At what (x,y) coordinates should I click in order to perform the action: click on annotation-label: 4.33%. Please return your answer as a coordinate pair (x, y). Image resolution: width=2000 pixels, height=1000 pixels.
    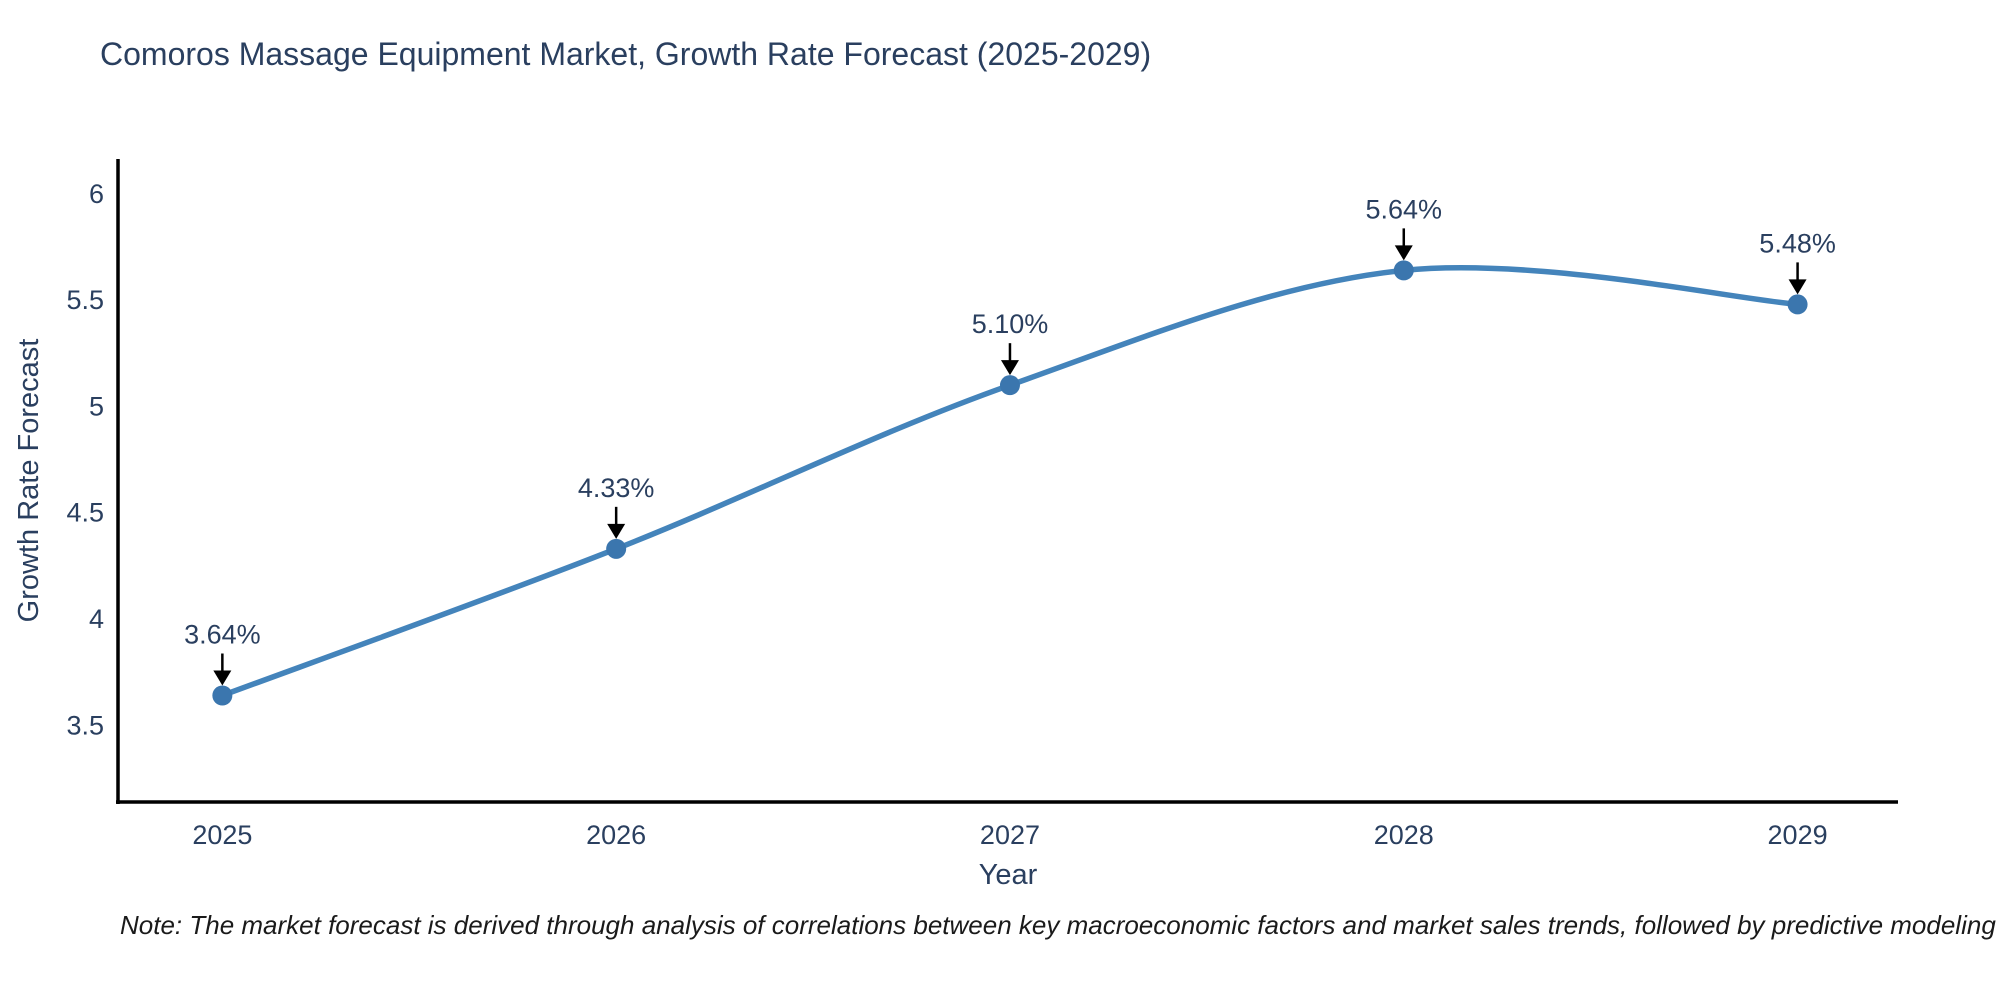
    Looking at the image, I should click on (616, 488).